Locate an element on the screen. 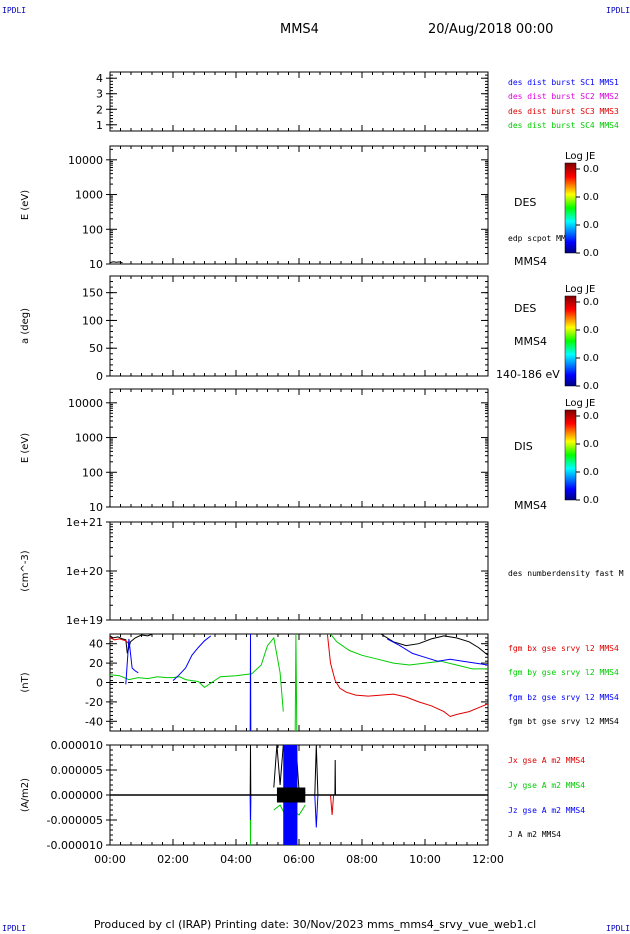 The image size is (630, 934). x-tick-label: 06:00 is located at coordinates (299, 859).